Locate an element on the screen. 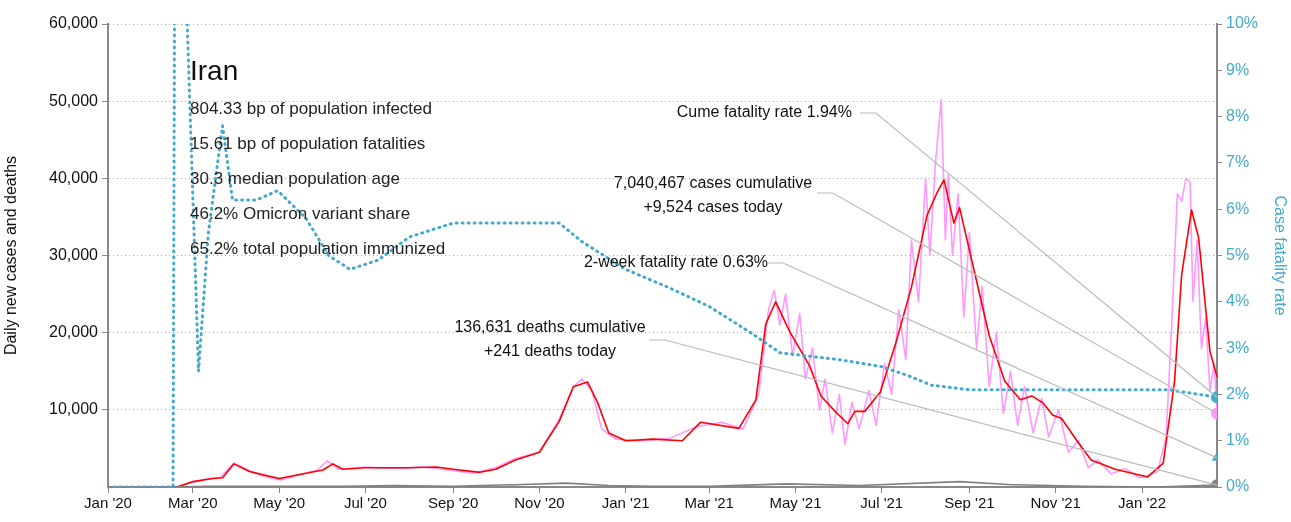  y2-tick-label: 6% is located at coordinates (1238, 208).